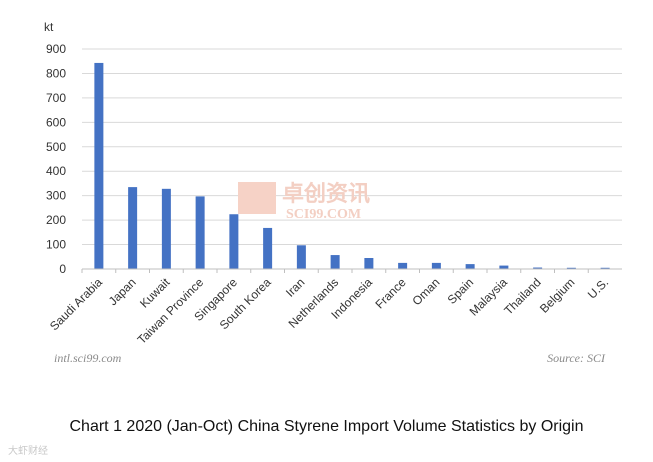  Describe the element at coordinates (390, 293) in the screenshot. I see `x-tick-label: France` at that location.